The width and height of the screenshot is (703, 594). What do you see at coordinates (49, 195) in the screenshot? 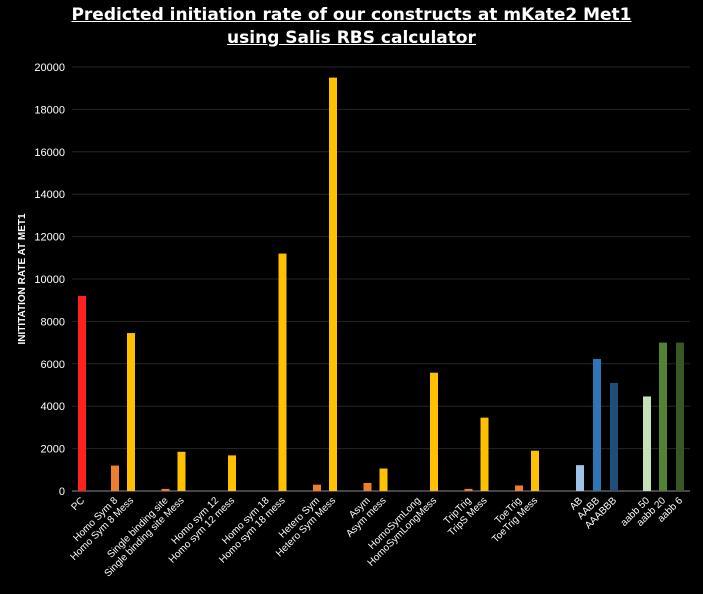
I see `y-tick-label: 14000` at bounding box center [49, 195].